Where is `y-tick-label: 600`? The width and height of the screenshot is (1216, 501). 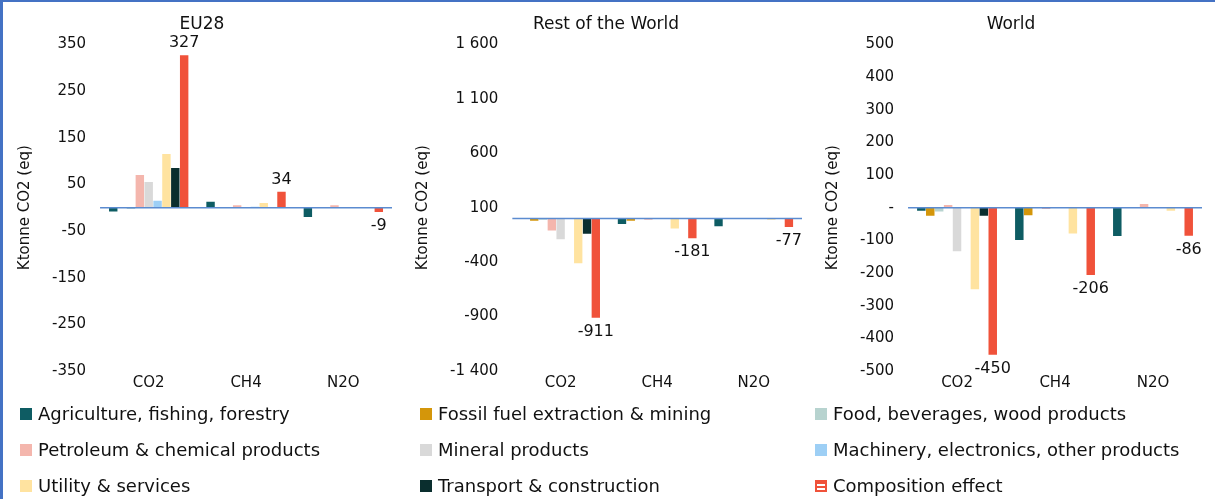
y-tick-label: 600 is located at coordinates (484, 152).